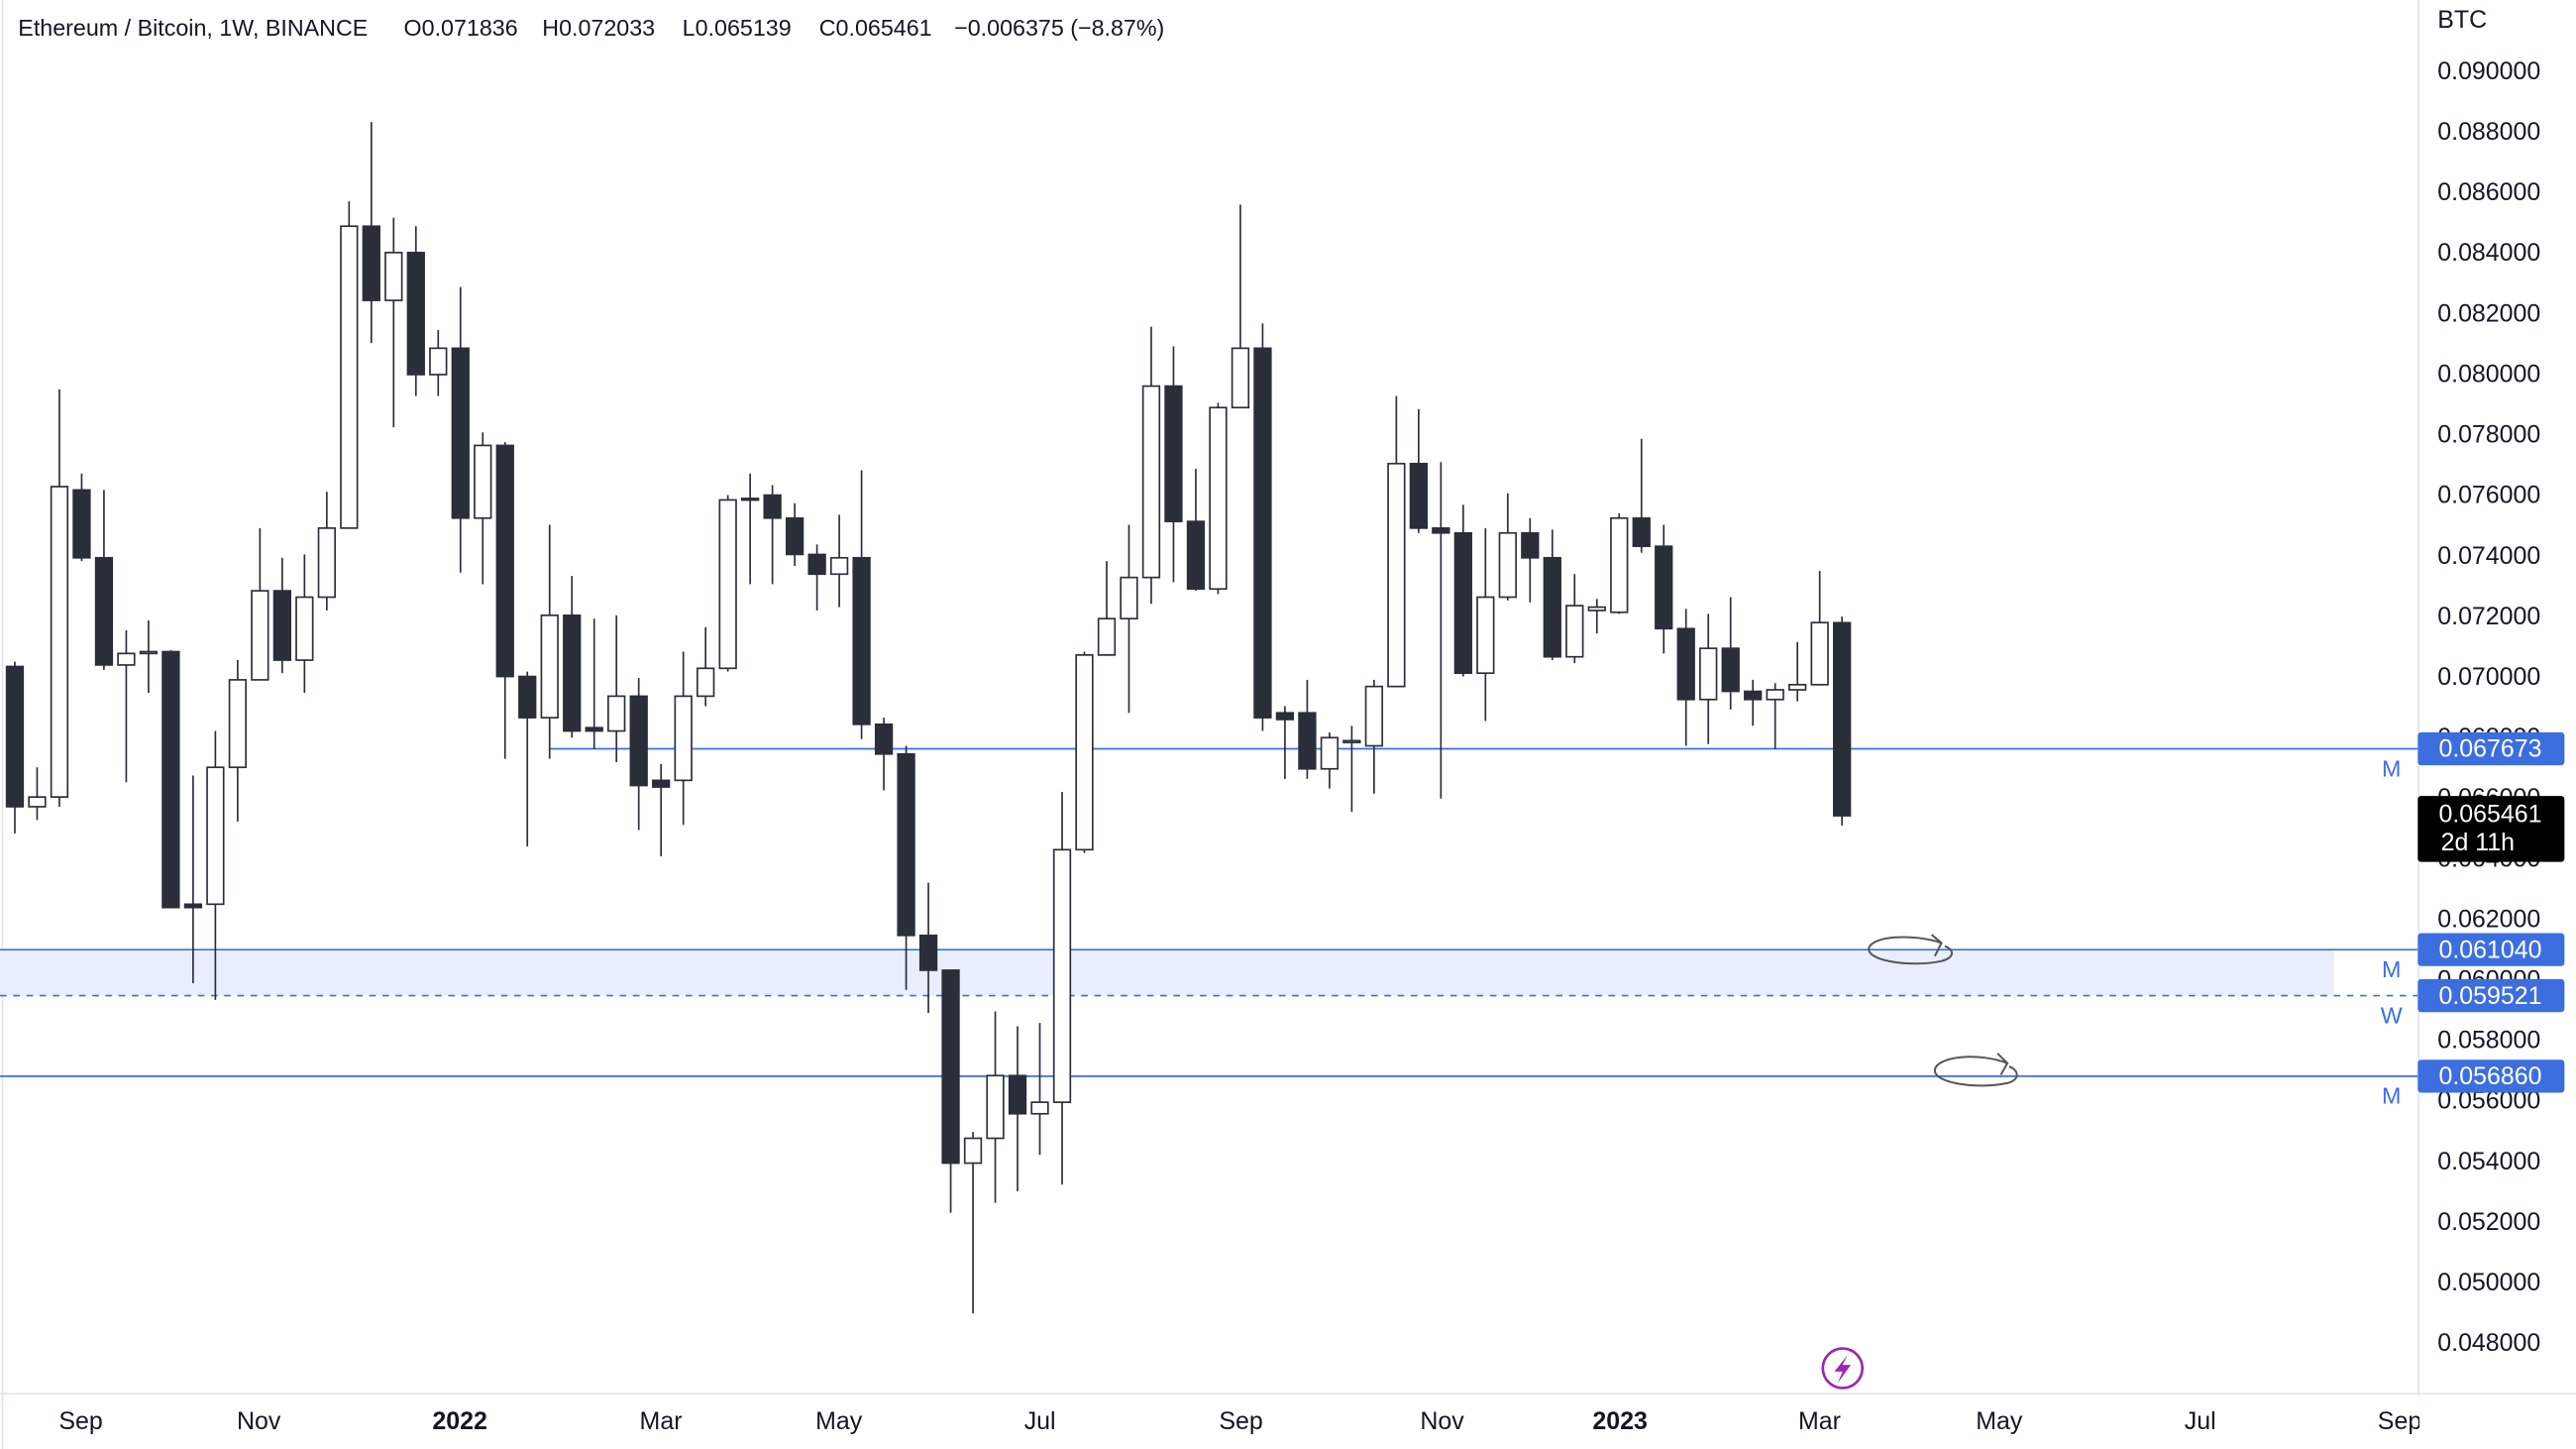  Describe the element at coordinates (2497, 1422) in the screenshot. I see `axis-corner` at that location.